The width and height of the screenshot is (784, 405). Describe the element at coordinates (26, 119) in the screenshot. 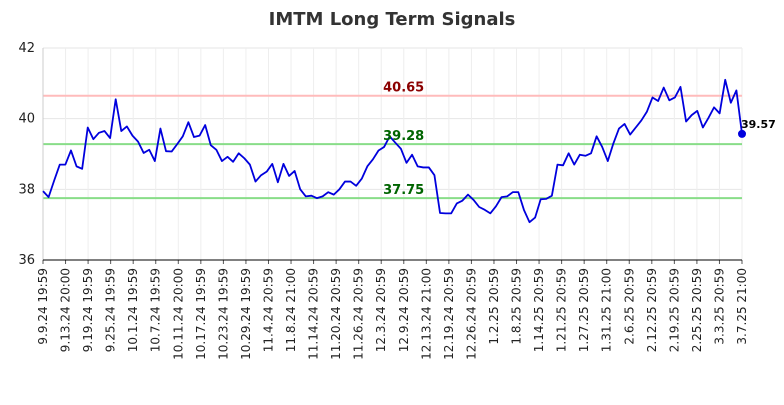

I see `y-tick-label: 40` at that location.